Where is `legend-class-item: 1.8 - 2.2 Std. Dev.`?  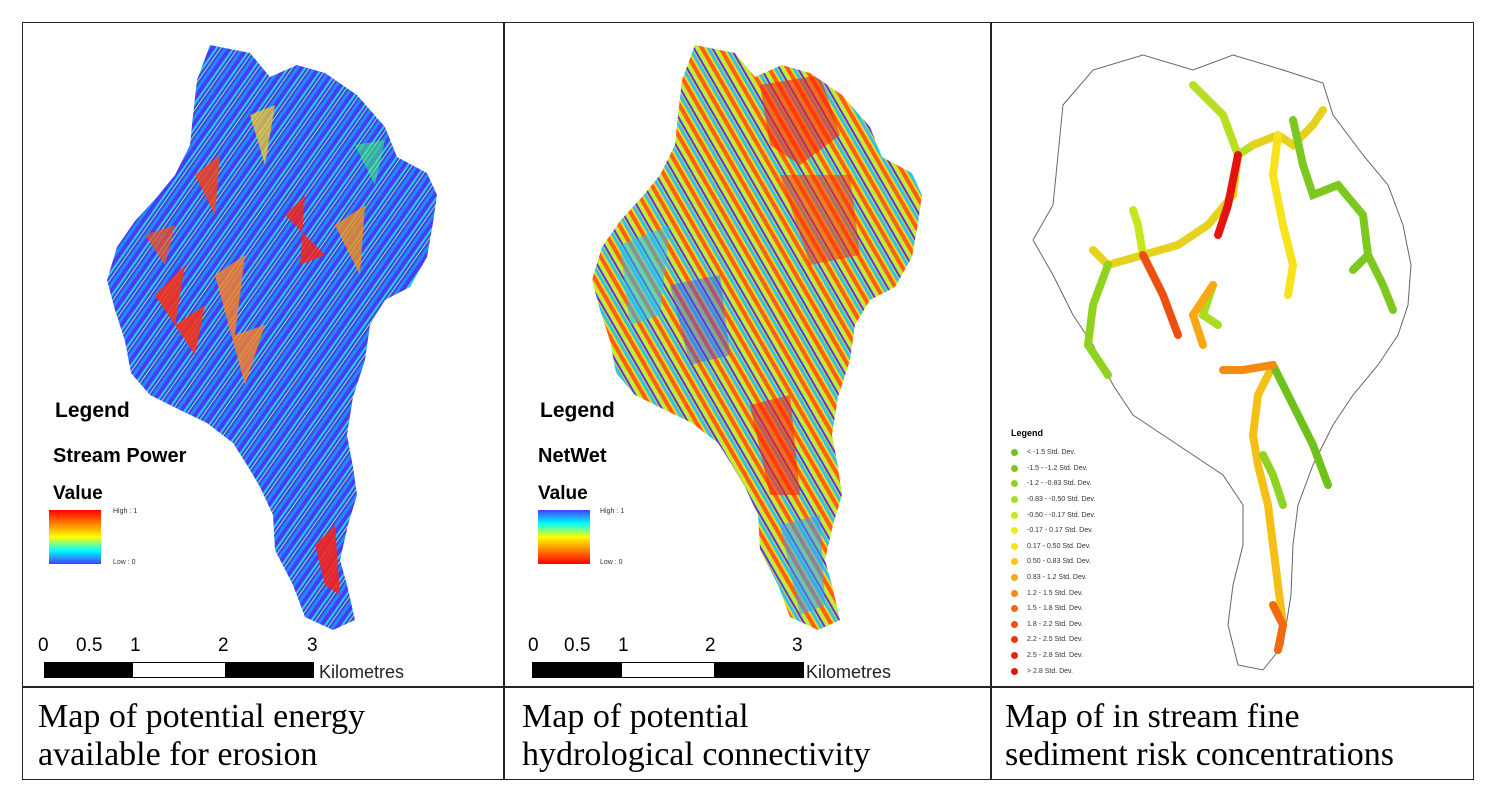 legend-class-item: 1.8 - 2.2 Std. Dev. is located at coordinates (1076, 625).